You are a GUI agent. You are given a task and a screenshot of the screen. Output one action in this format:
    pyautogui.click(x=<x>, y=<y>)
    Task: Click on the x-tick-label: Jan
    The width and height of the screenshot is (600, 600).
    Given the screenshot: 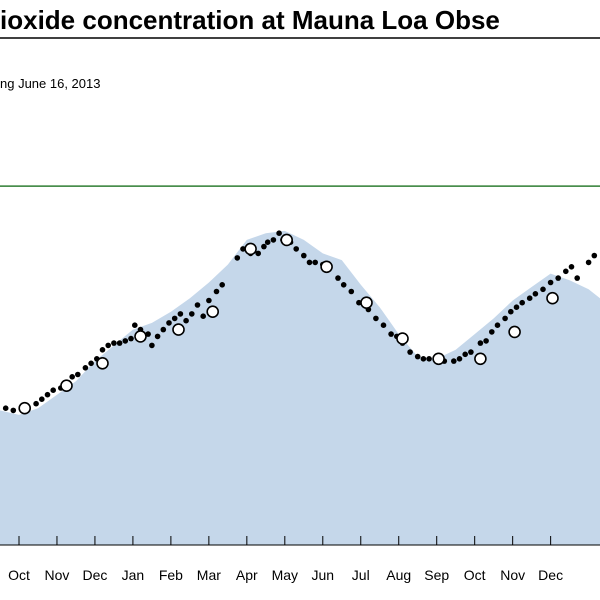 What is the action you would take?
    pyautogui.click(x=133, y=575)
    